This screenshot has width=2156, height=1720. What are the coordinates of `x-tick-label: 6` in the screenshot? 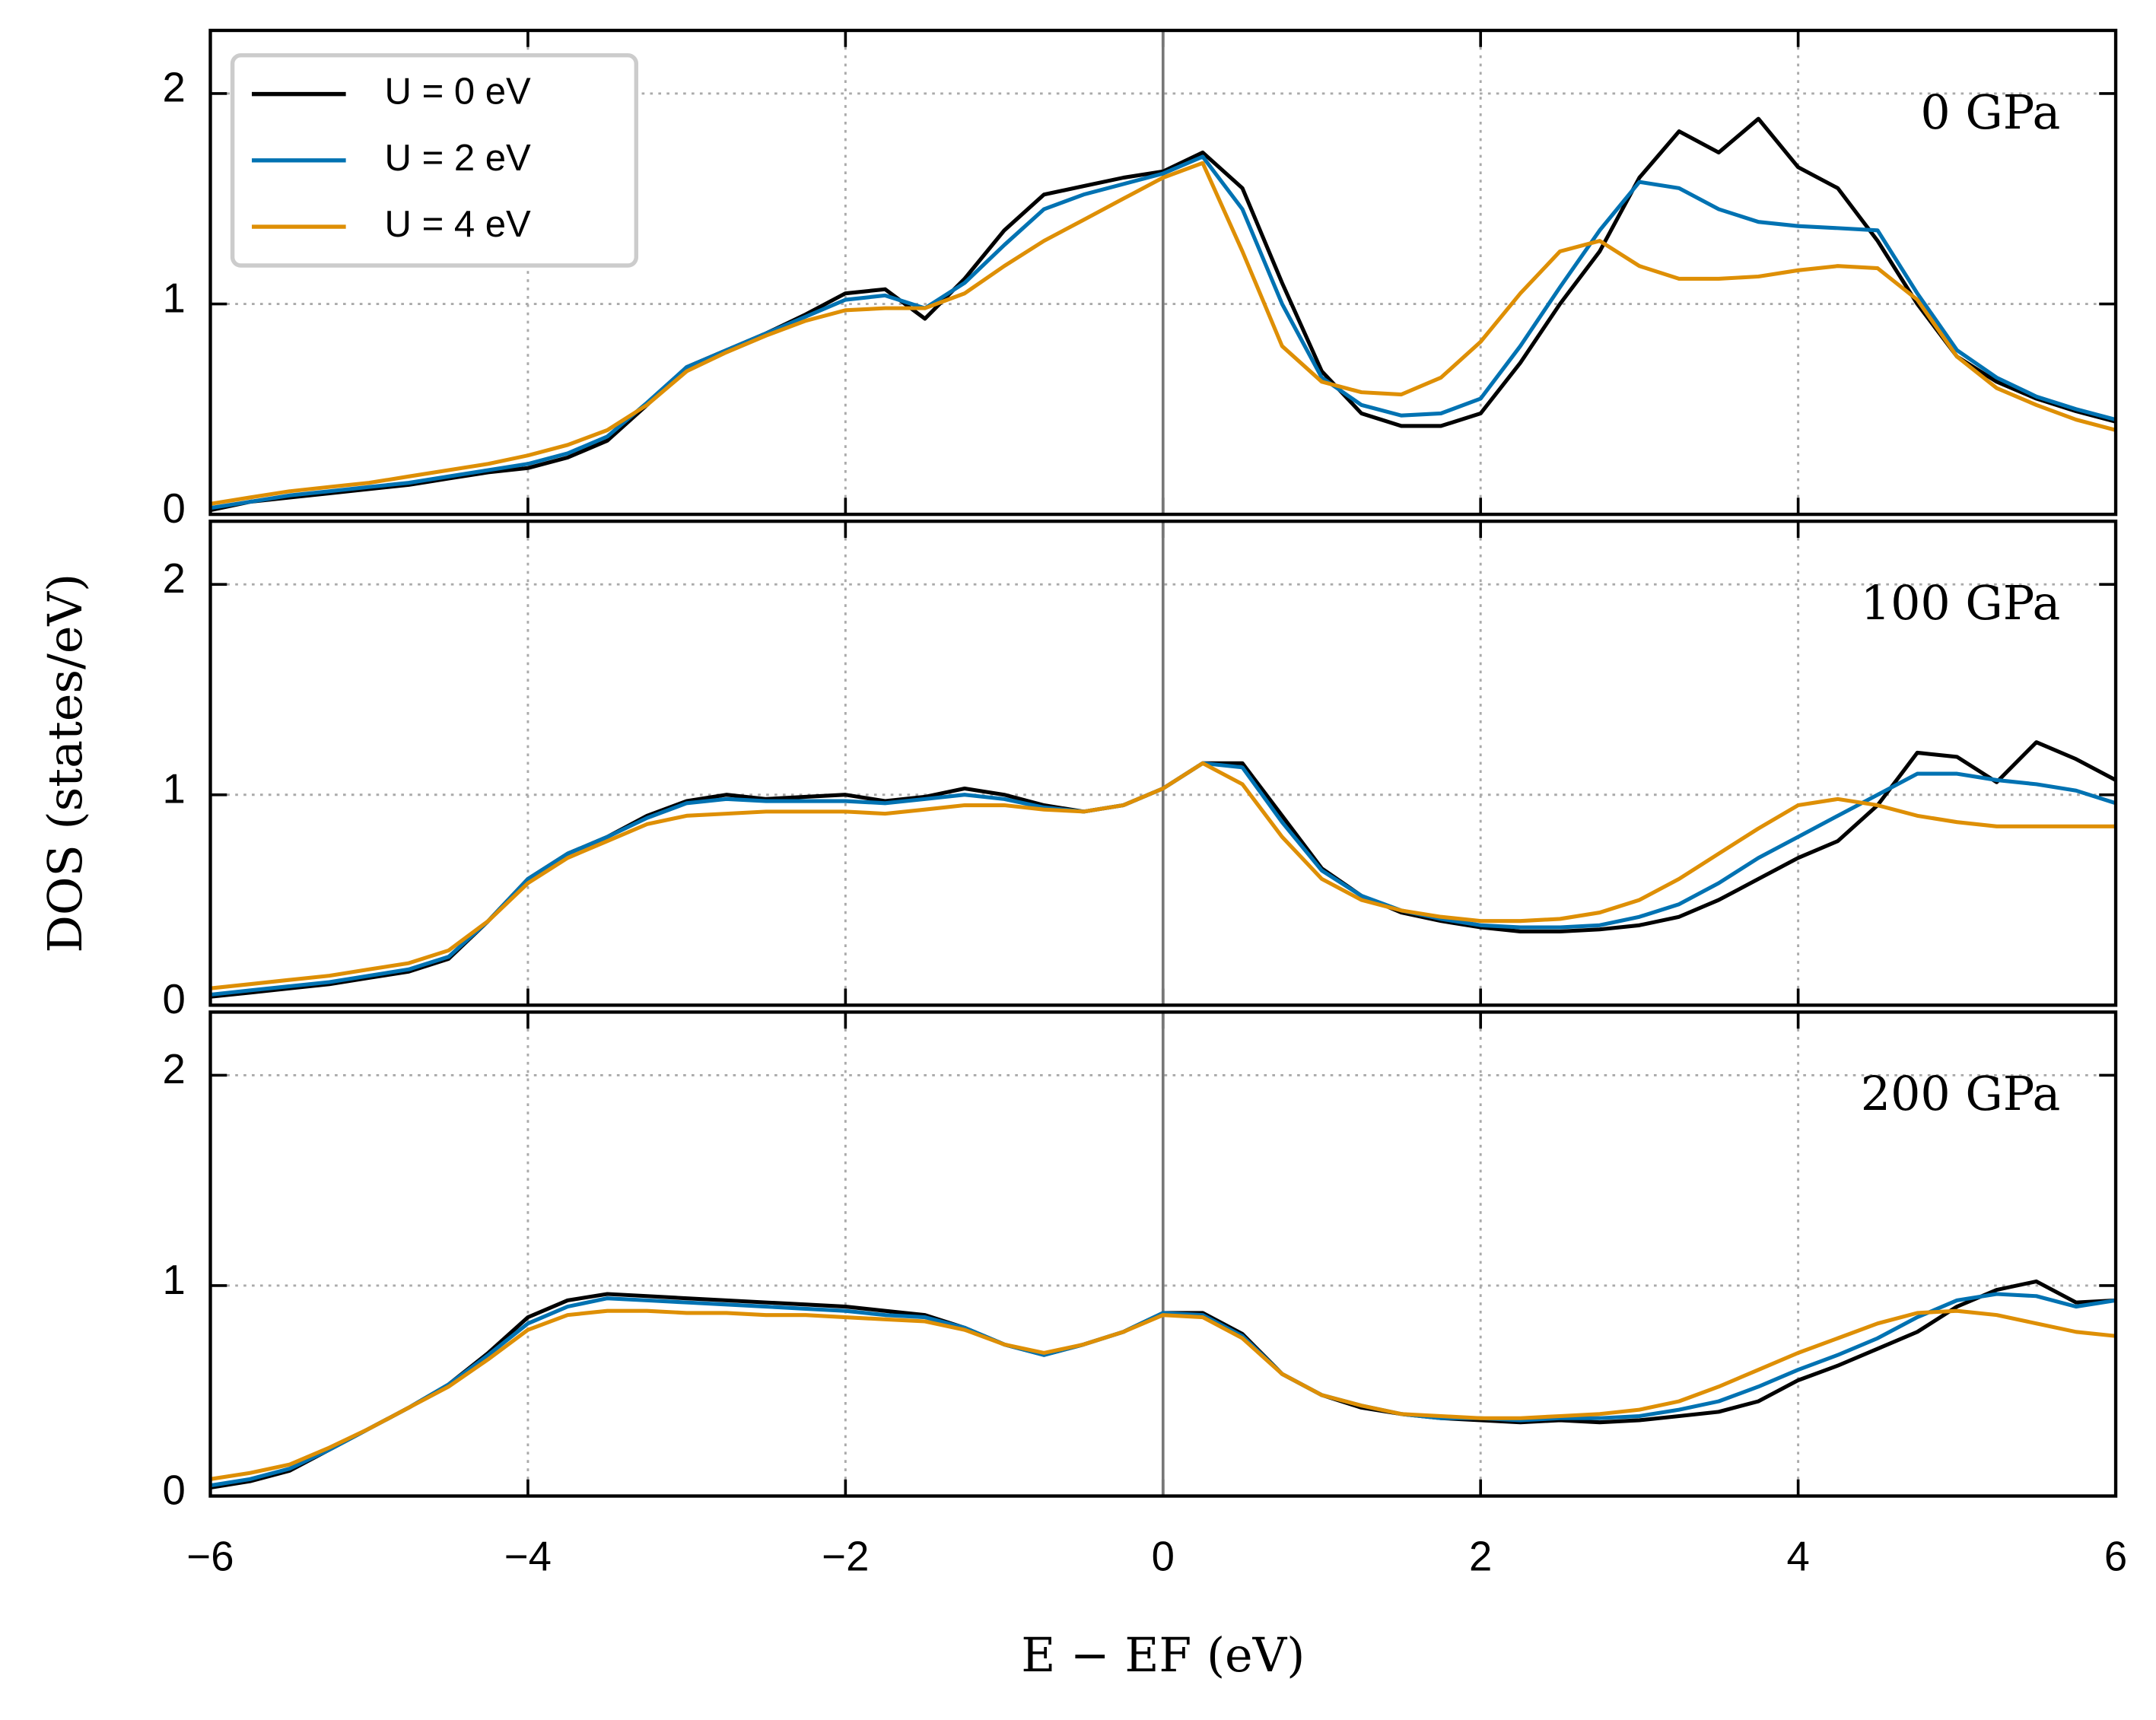 It's located at (2116, 1557).